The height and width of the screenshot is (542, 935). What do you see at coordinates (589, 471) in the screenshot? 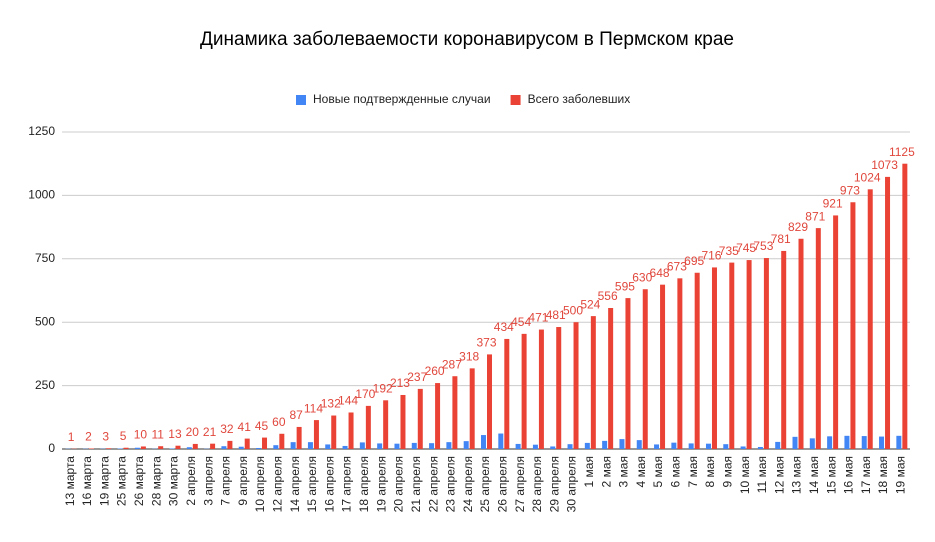
I see `x-tick-label: 1 мая` at bounding box center [589, 471].